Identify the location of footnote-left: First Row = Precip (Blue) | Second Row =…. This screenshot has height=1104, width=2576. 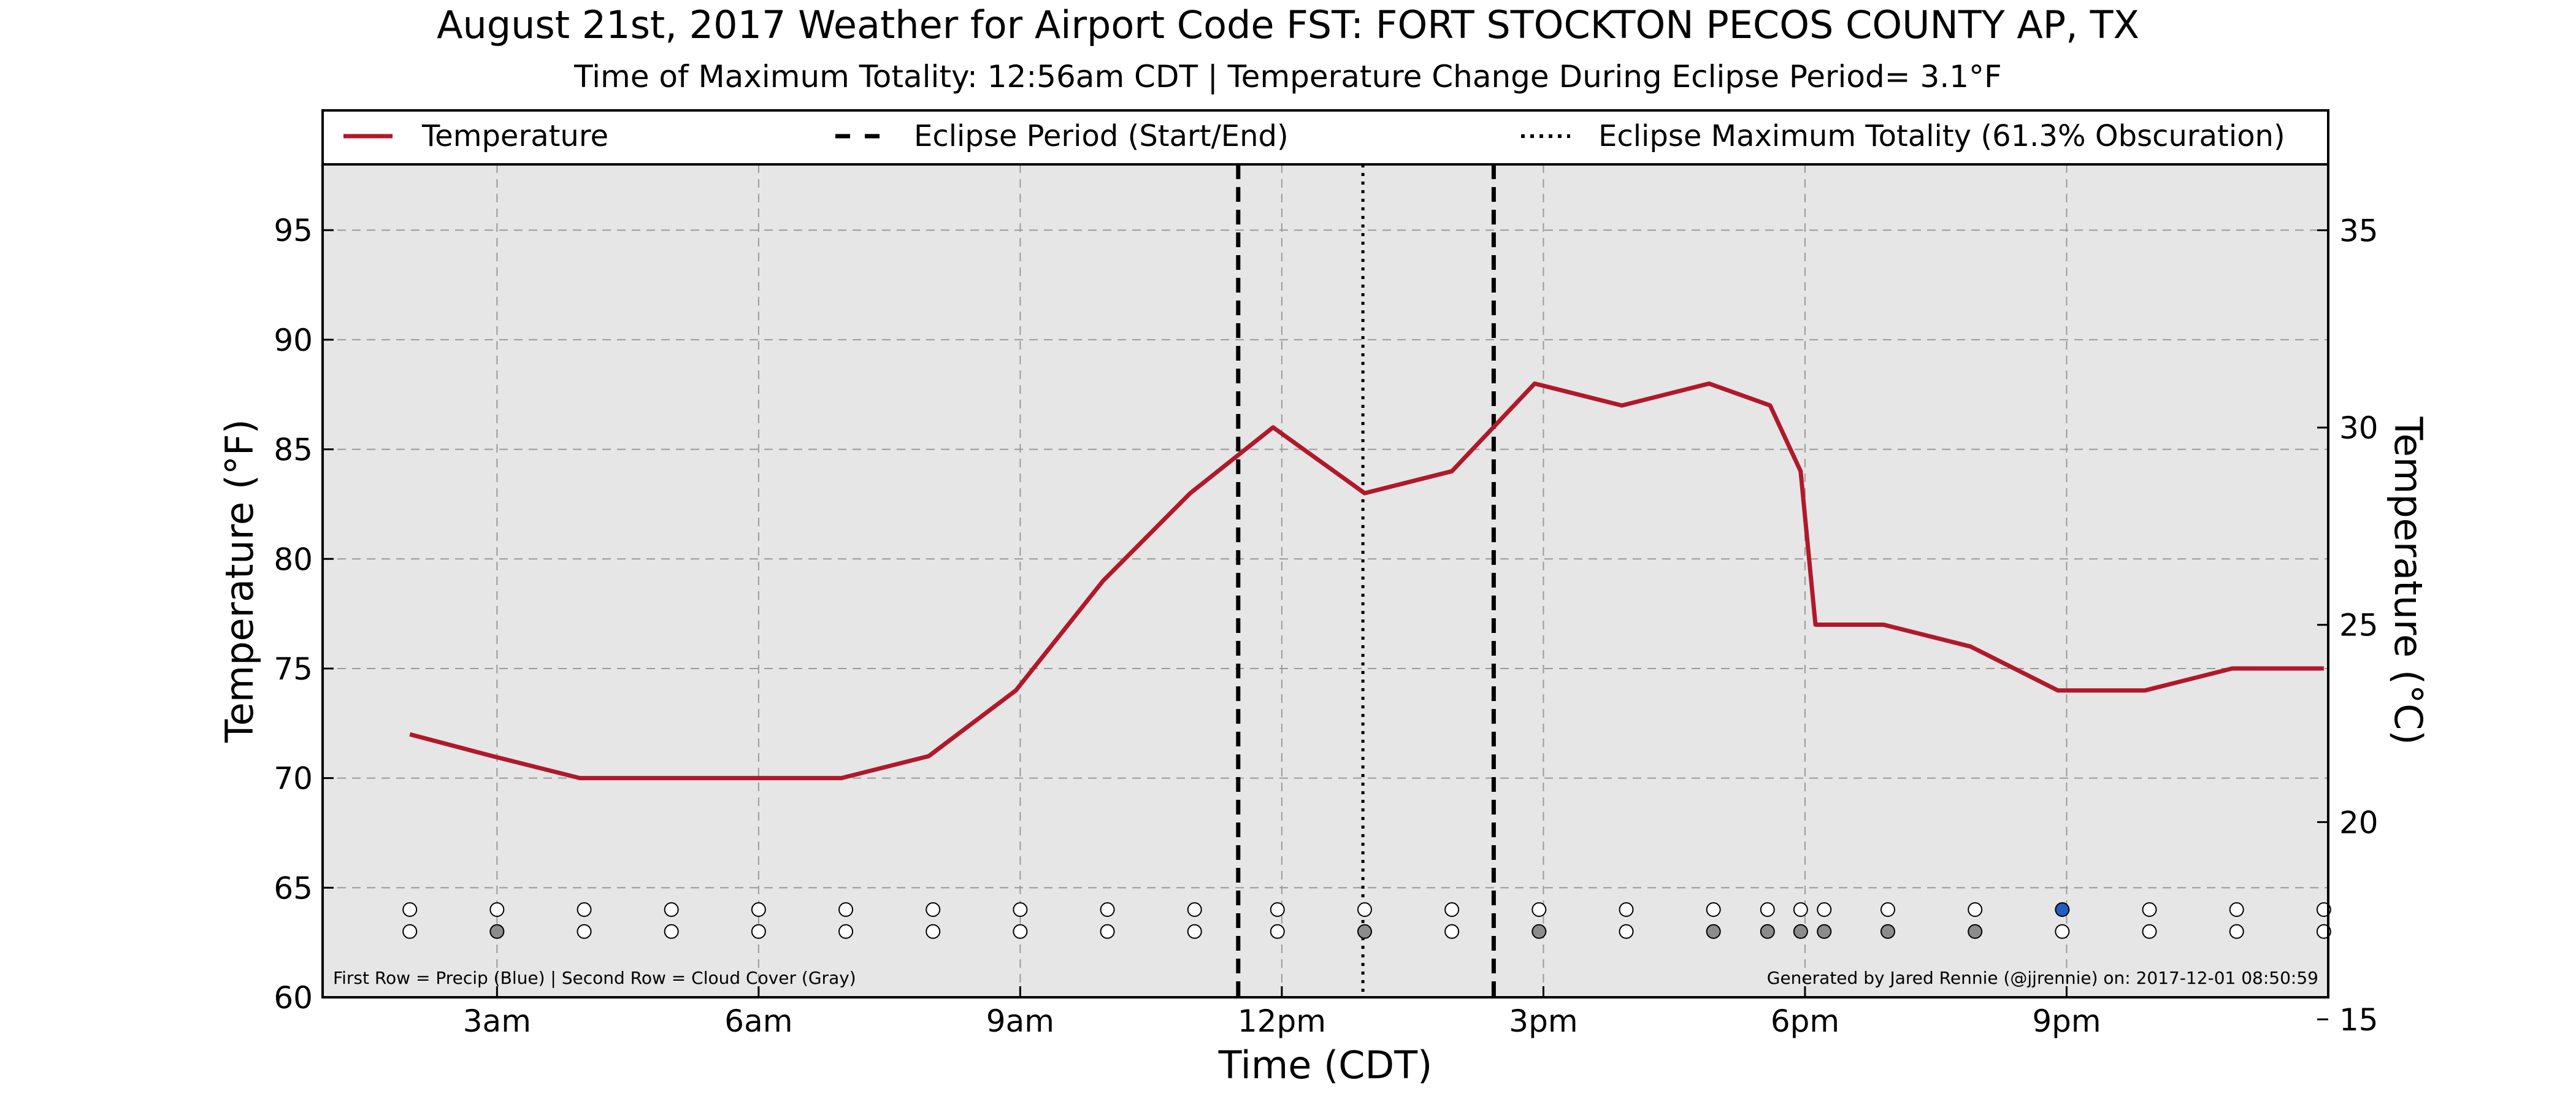
(594, 978).